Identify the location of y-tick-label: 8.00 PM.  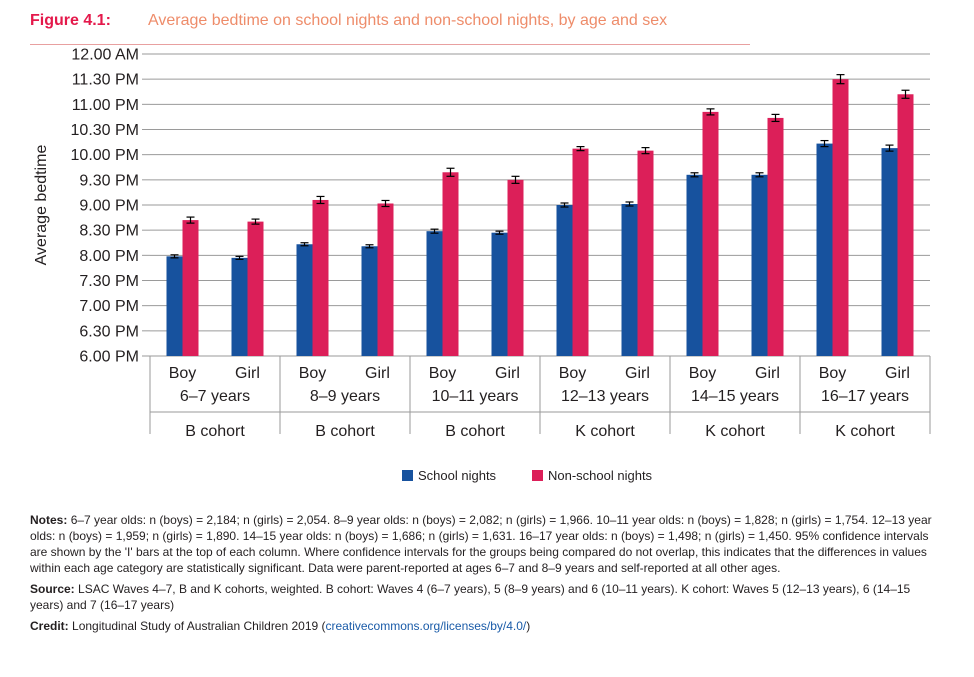
(109, 256).